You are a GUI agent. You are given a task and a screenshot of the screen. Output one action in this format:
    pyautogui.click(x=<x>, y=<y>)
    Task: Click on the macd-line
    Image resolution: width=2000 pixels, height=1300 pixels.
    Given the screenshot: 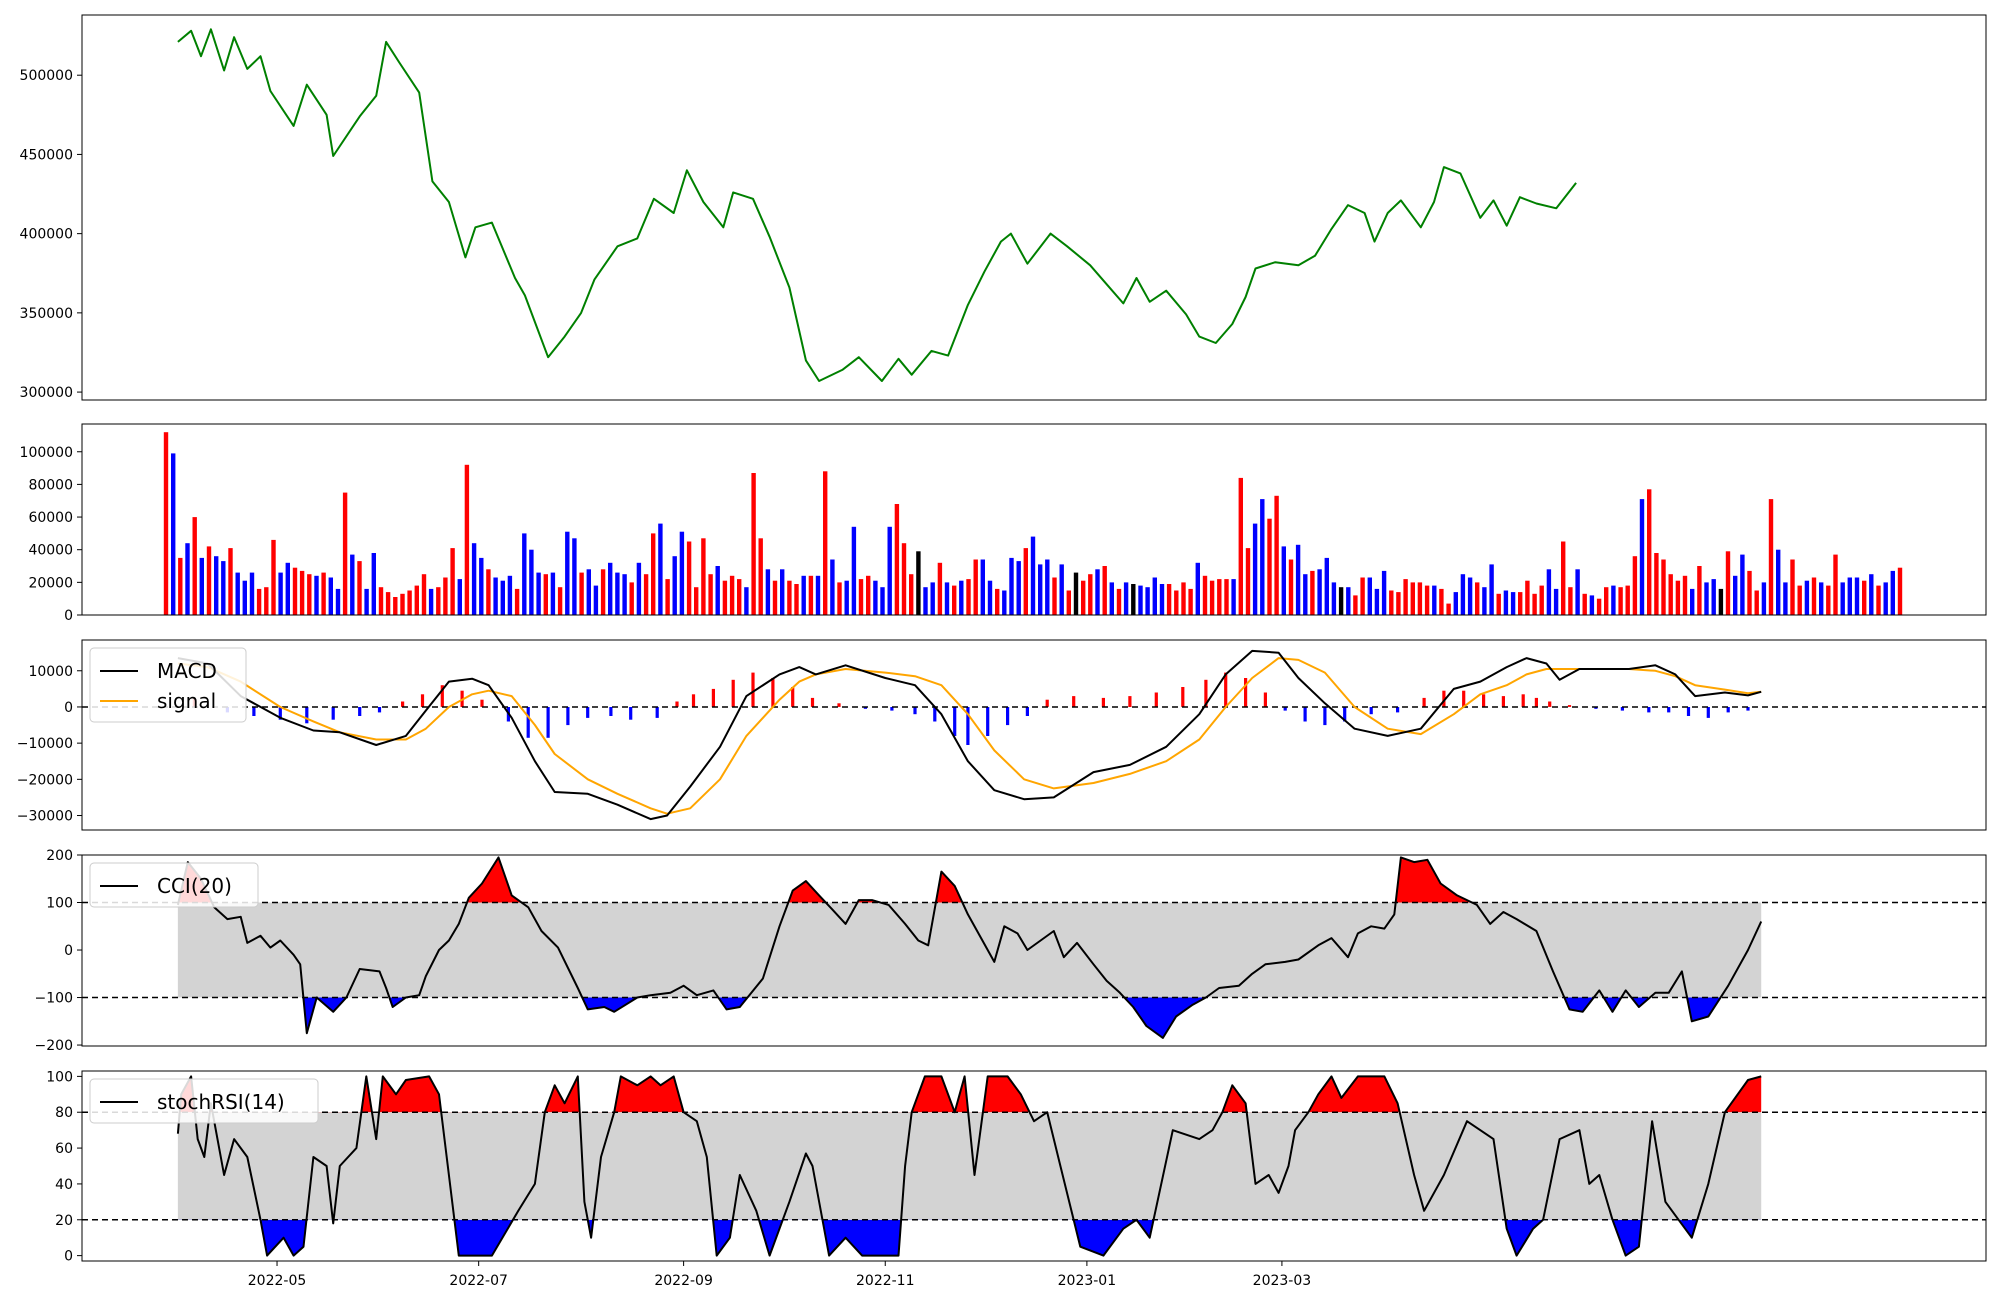 What is the action you would take?
    pyautogui.click(x=969, y=735)
    